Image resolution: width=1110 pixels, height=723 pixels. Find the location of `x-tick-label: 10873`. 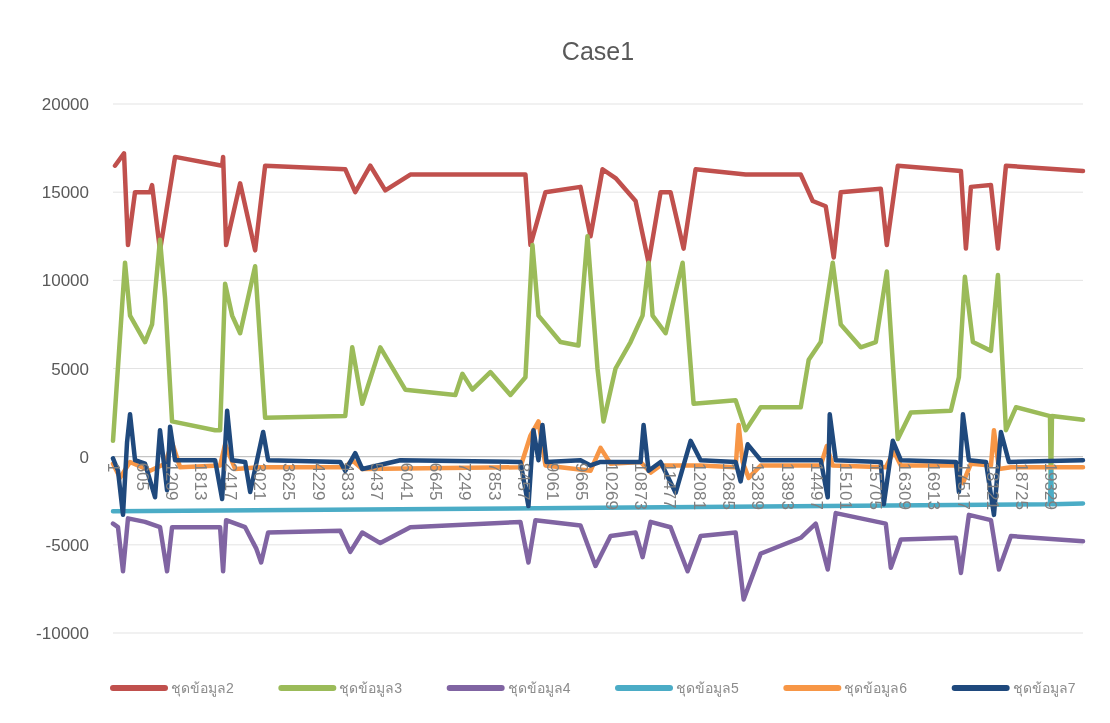

x-tick-label: 10873 is located at coordinates (641, 486).